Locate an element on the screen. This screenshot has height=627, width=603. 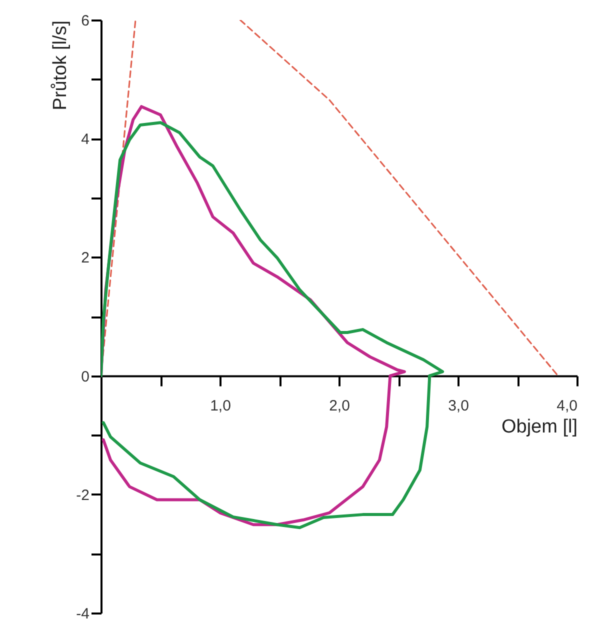
x-axis-title: Objem [l] is located at coordinates (539, 427).